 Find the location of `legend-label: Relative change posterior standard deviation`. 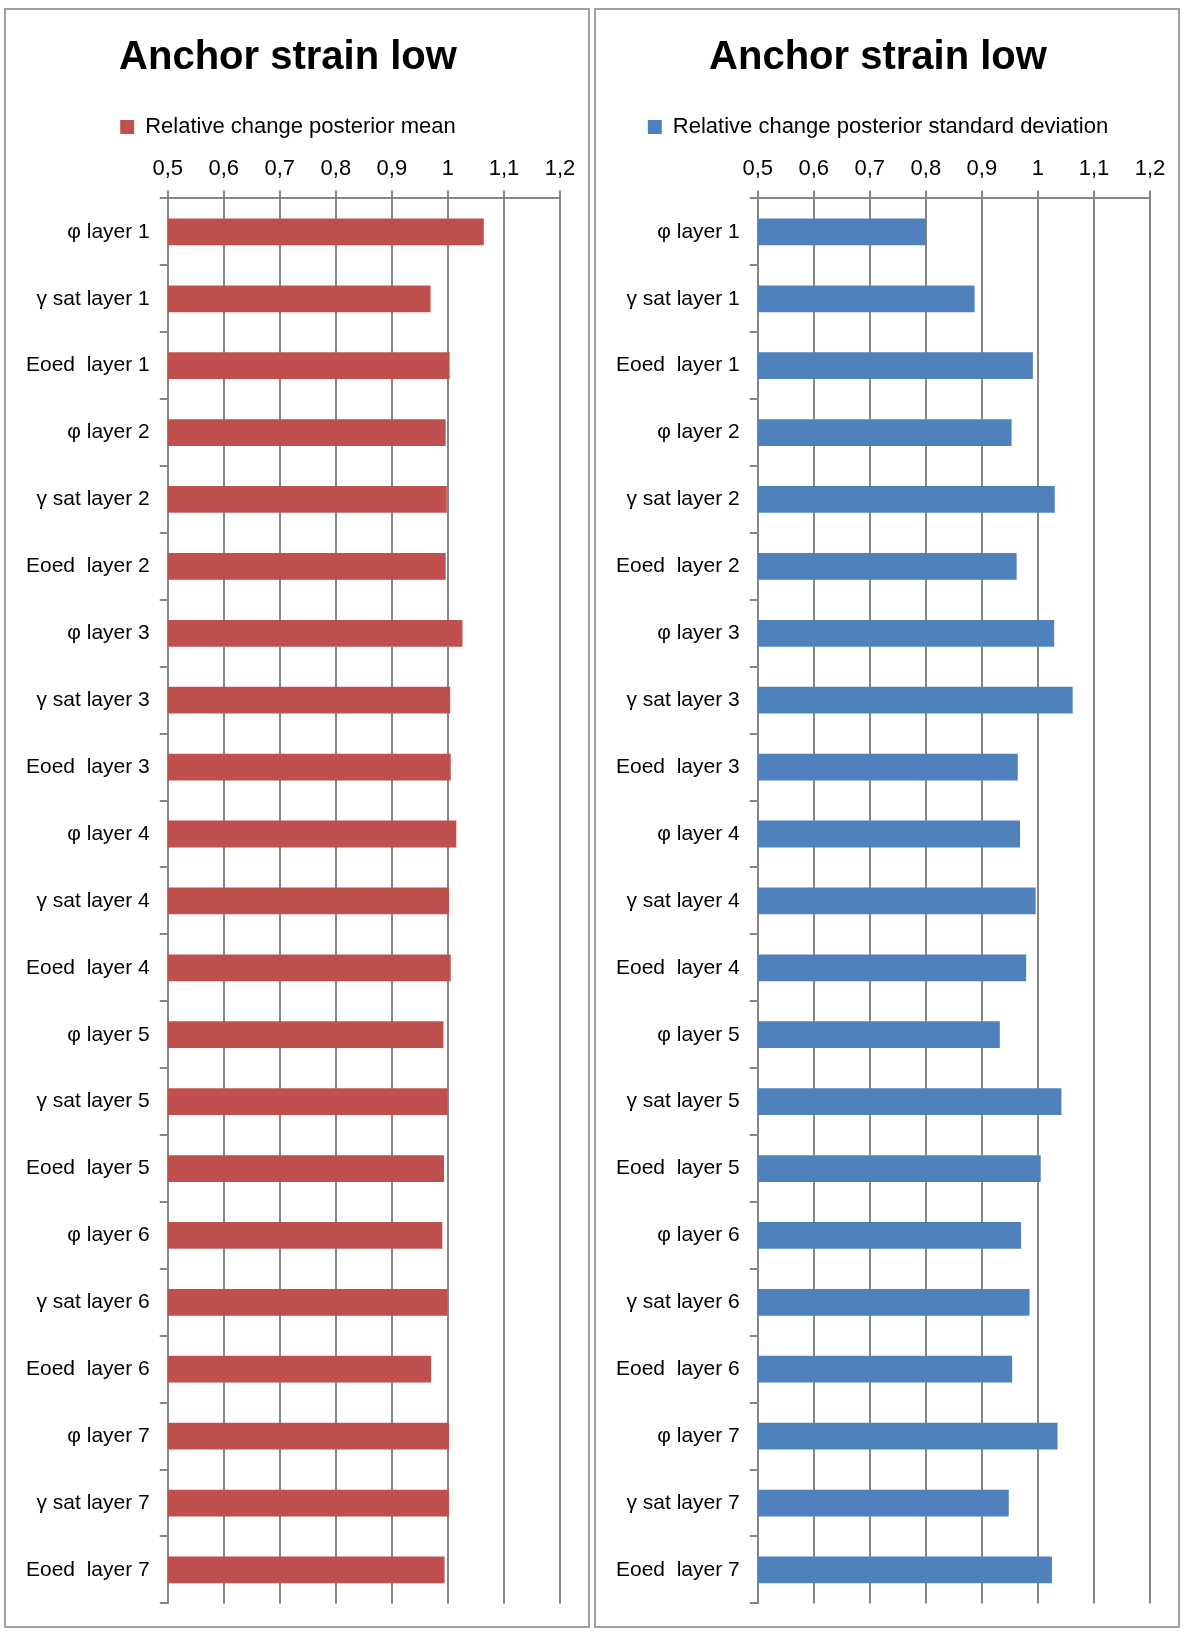

legend-label: Relative change posterior standard deviation is located at coordinates (890, 126).